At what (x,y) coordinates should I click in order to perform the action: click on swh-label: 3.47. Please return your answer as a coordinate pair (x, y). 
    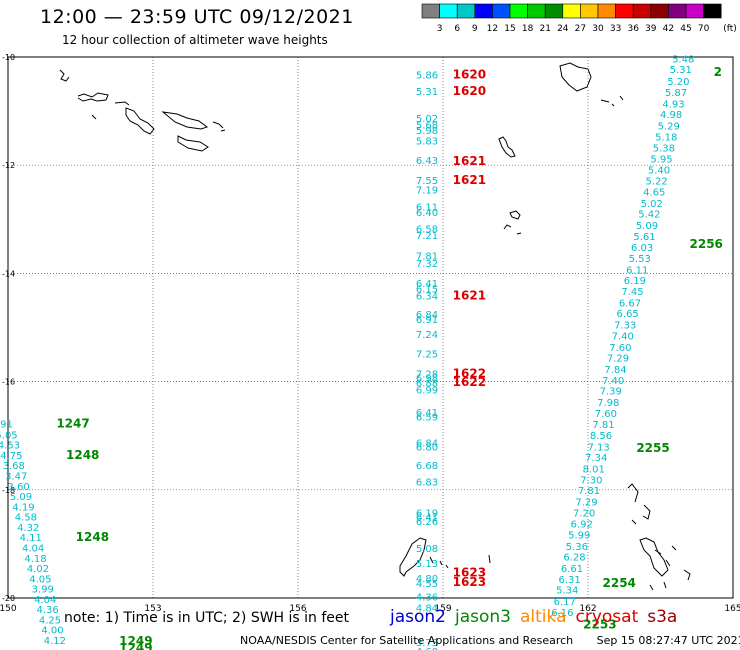
    Looking at the image, I should click on (16, 477).